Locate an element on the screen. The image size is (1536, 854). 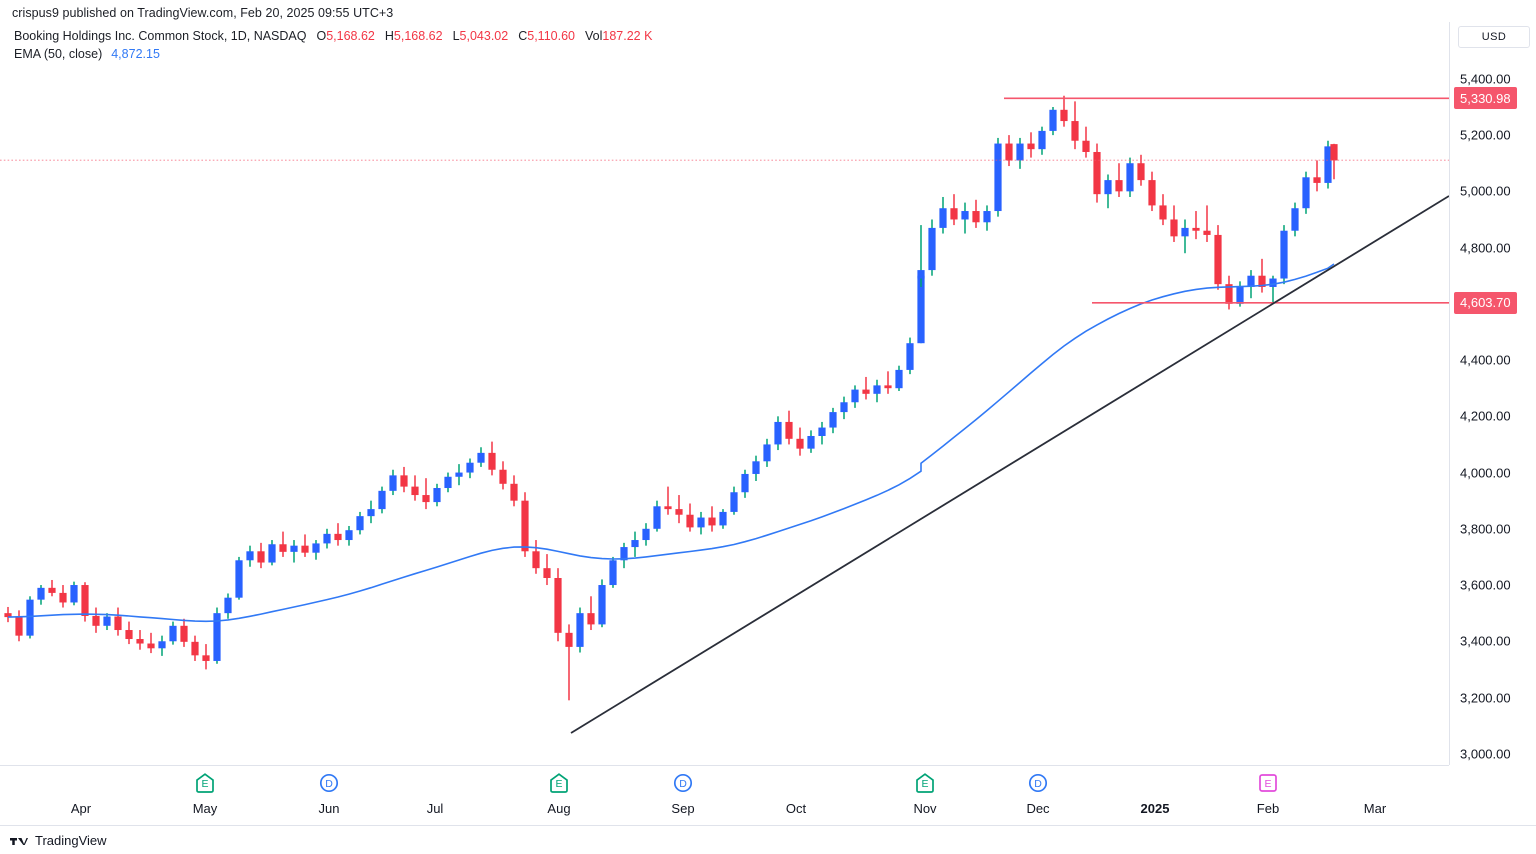
price-highlight-label: 5,330.98 is located at coordinates (1485, 98).